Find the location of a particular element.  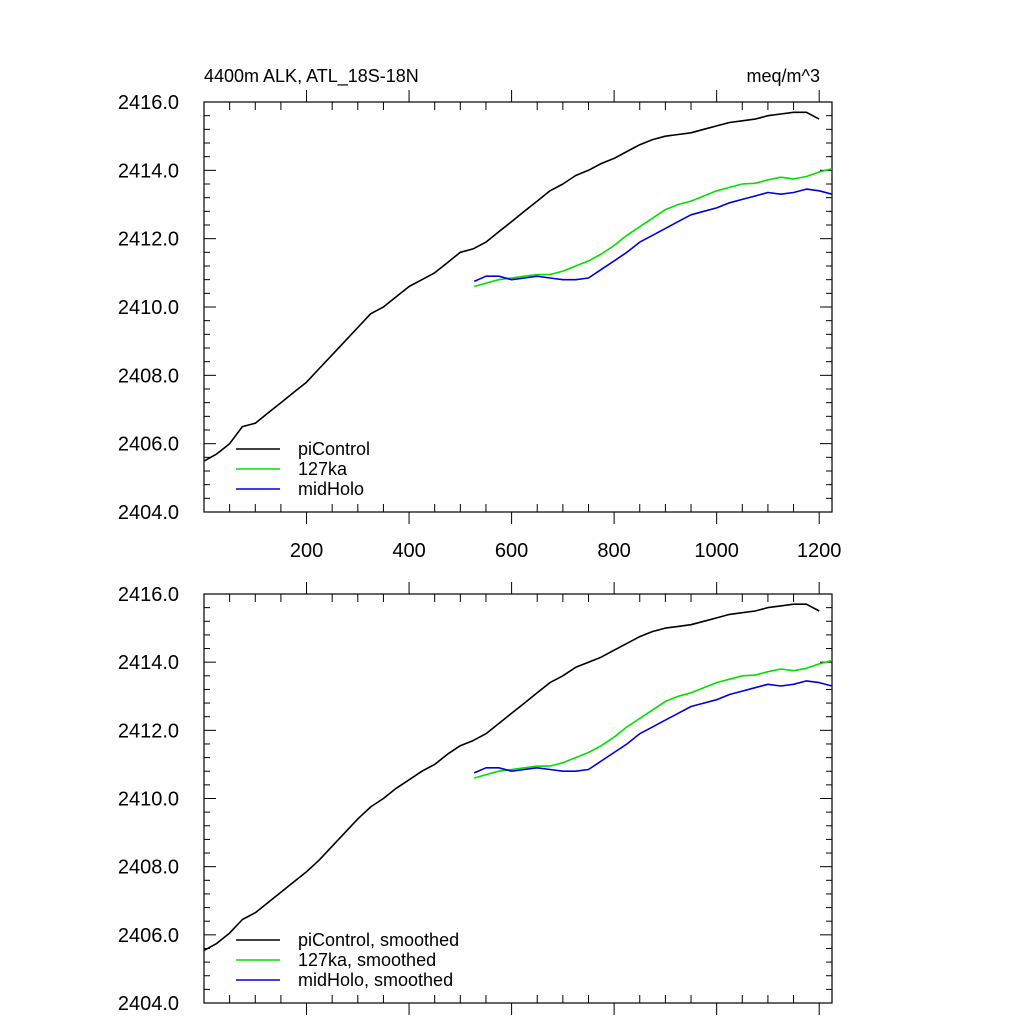

legend-label: piControl is located at coordinates (334, 449).